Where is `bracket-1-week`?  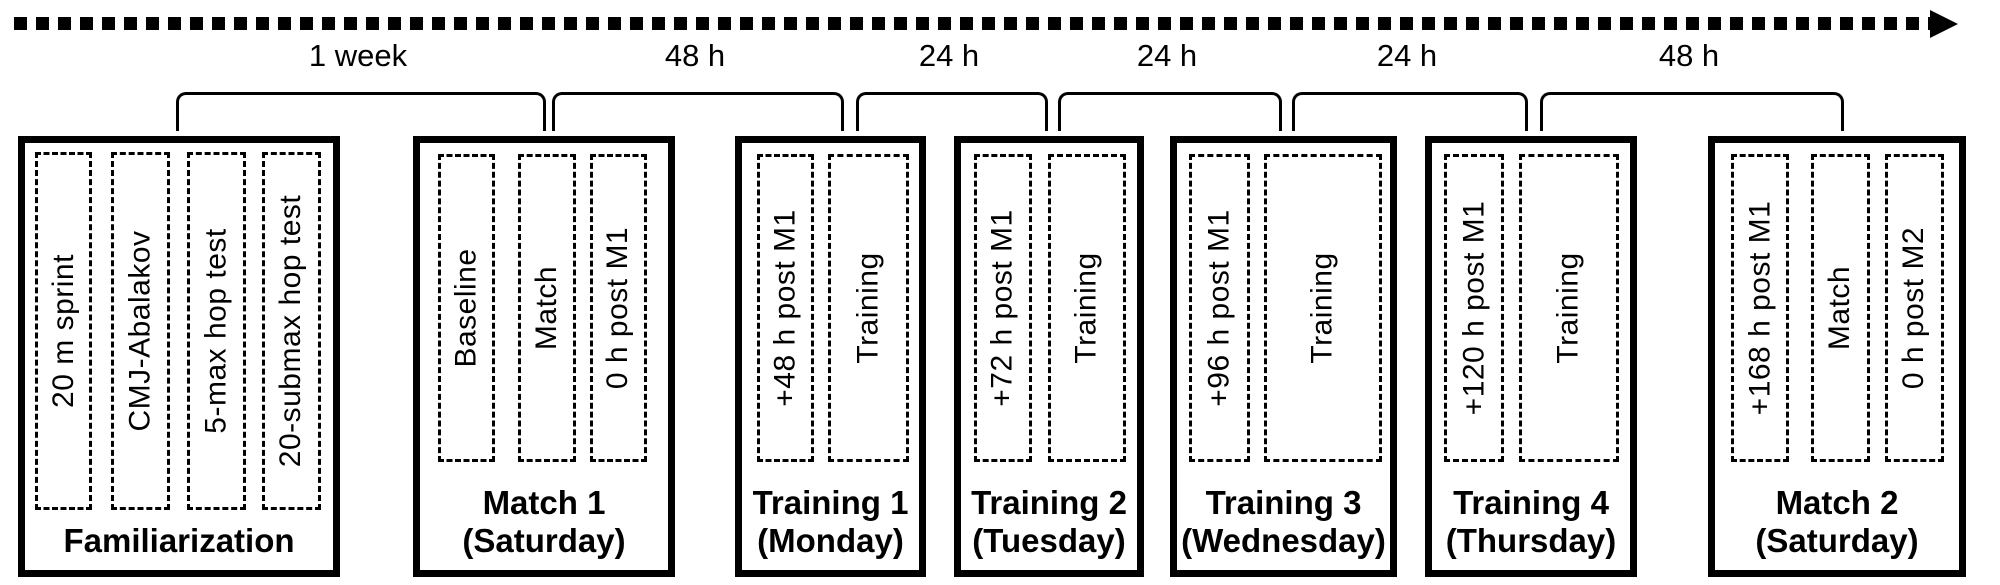
bracket-1-week is located at coordinates (361, 111).